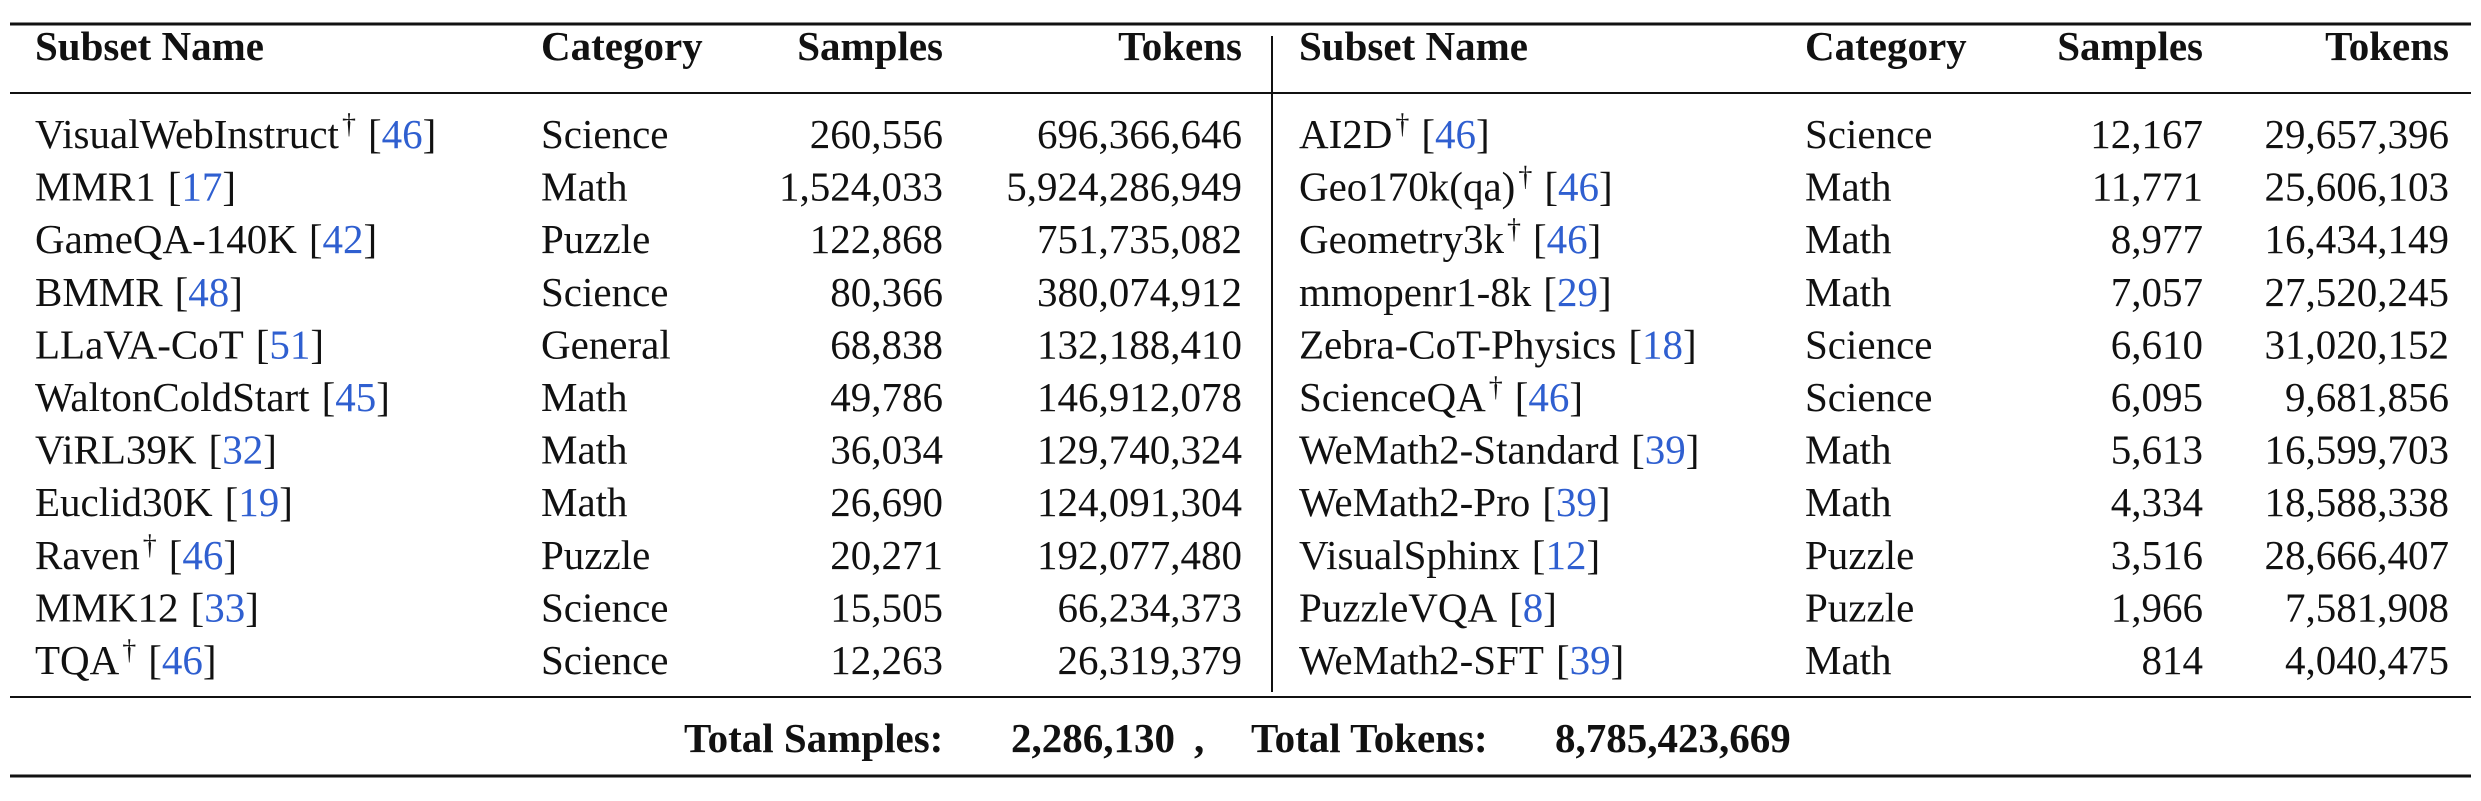 The width and height of the screenshot is (2481, 801). What do you see at coordinates (1565, 555) in the screenshot?
I see `citation-number: 12` at bounding box center [1565, 555].